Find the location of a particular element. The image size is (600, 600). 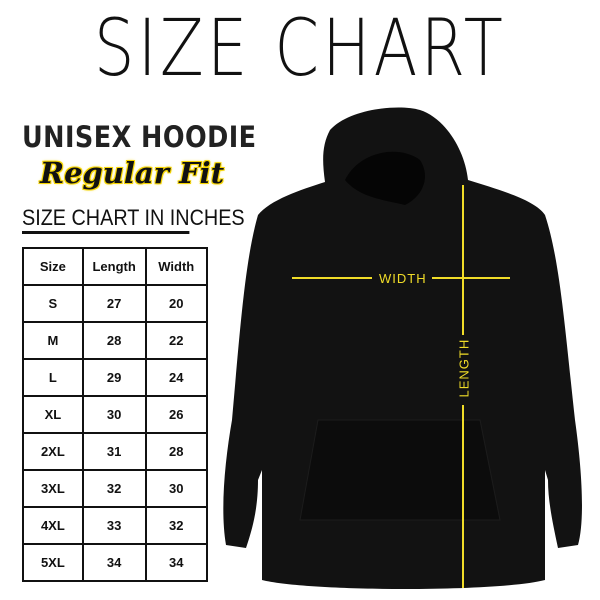

cell-length: 32 is located at coordinates (114, 488).